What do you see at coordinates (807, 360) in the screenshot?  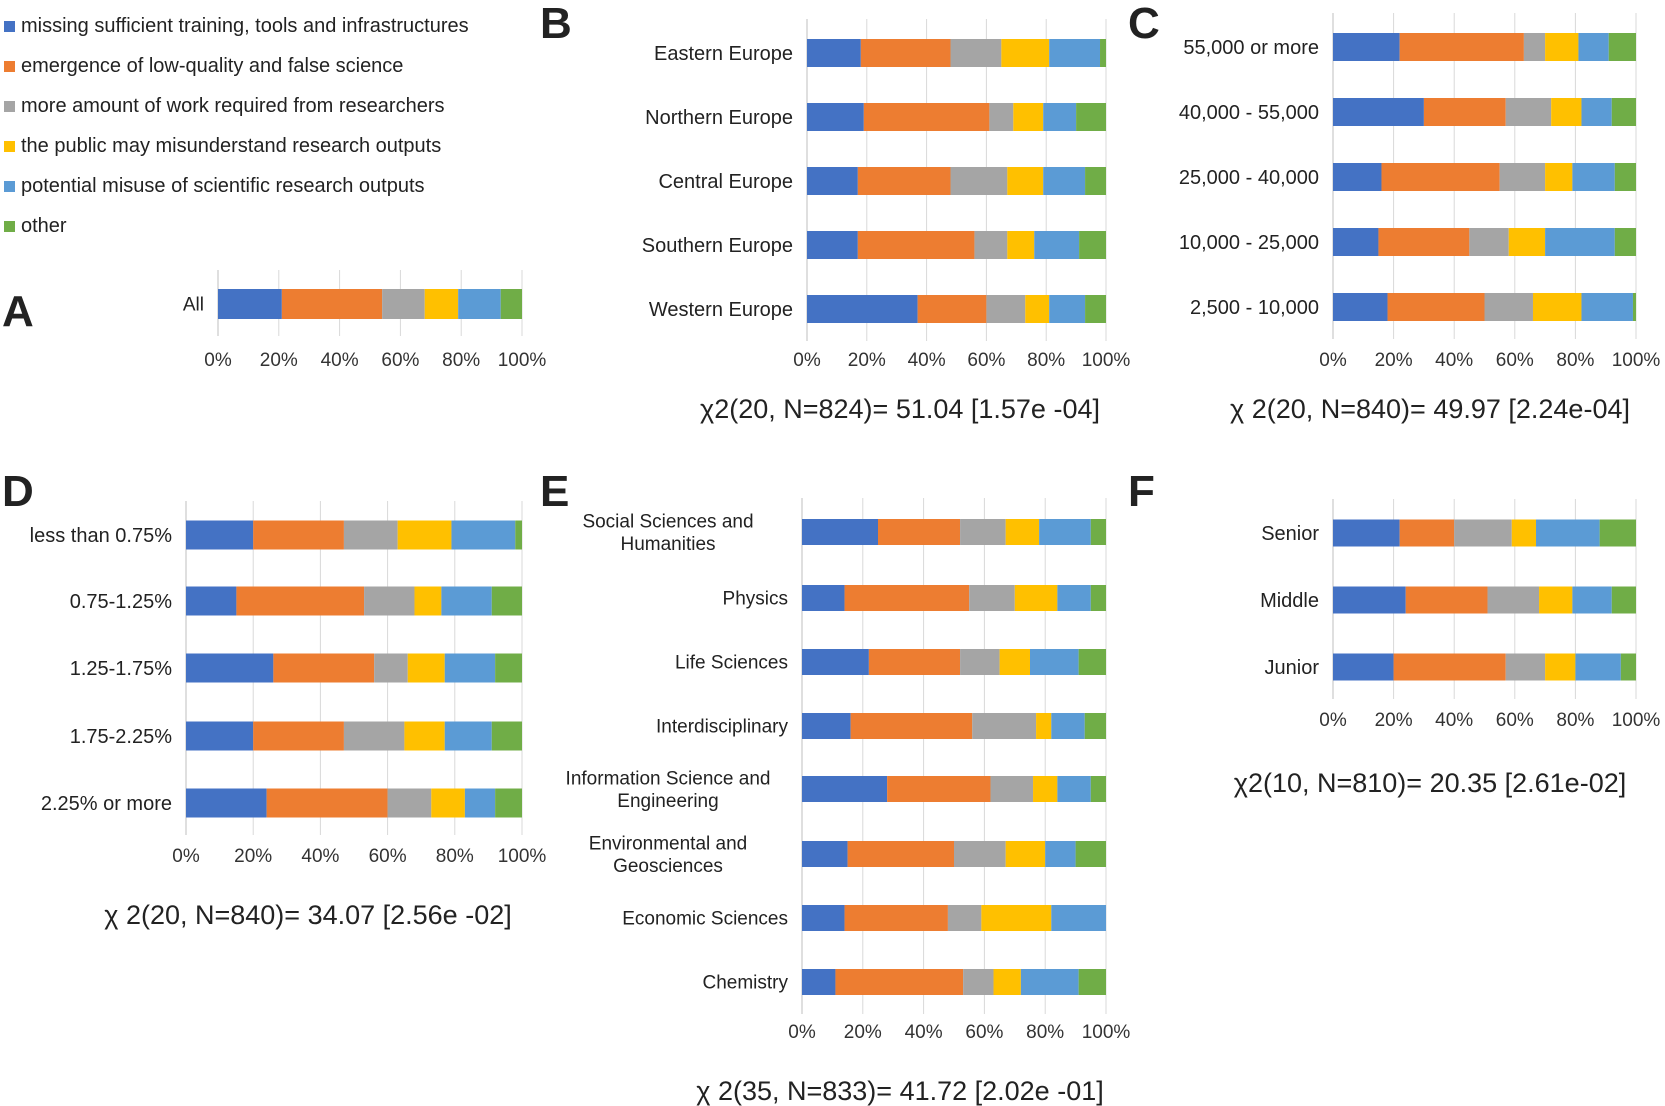 I see `x-tick-label-b: 0%` at bounding box center [807, 360].